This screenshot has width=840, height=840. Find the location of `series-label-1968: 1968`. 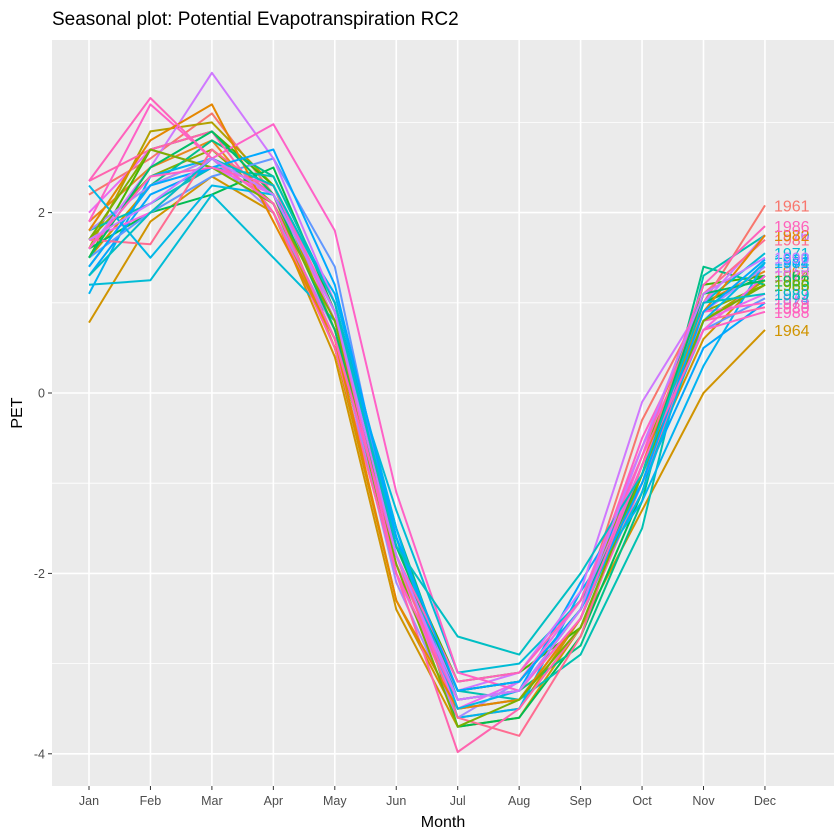

series-label-1968: 1968 is located at coordinates (792, 277).